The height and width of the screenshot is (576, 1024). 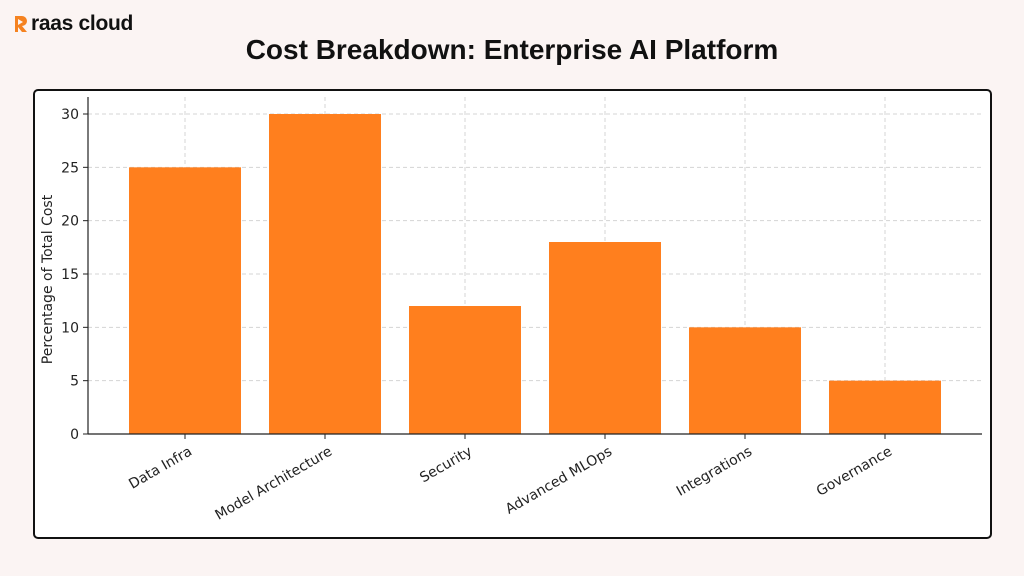 I want to click on bar-security, so click(x=465, y=370).